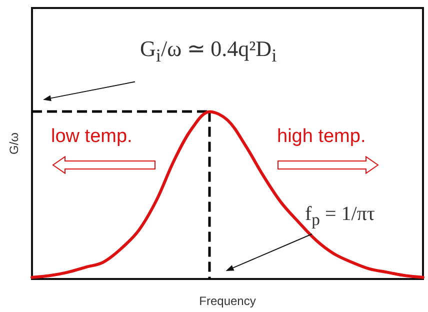  Describe the element at coordinates (91, 137) in the screenshot. I see `annotation: low temp.` at that location.